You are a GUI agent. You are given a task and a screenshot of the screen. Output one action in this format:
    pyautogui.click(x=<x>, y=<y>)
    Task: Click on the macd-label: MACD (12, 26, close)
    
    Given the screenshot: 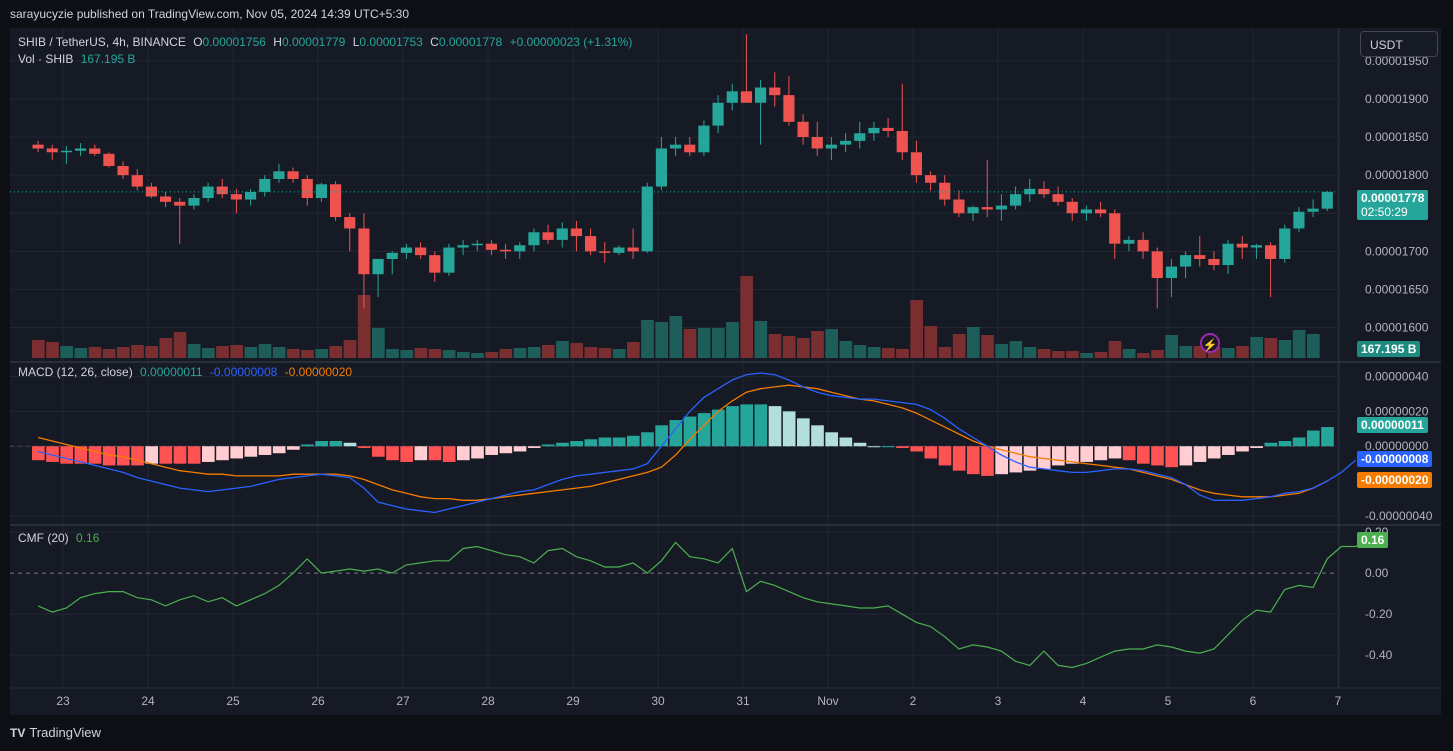 What is the action you would take?
    pyautogui.click(x=75, y=372)
    